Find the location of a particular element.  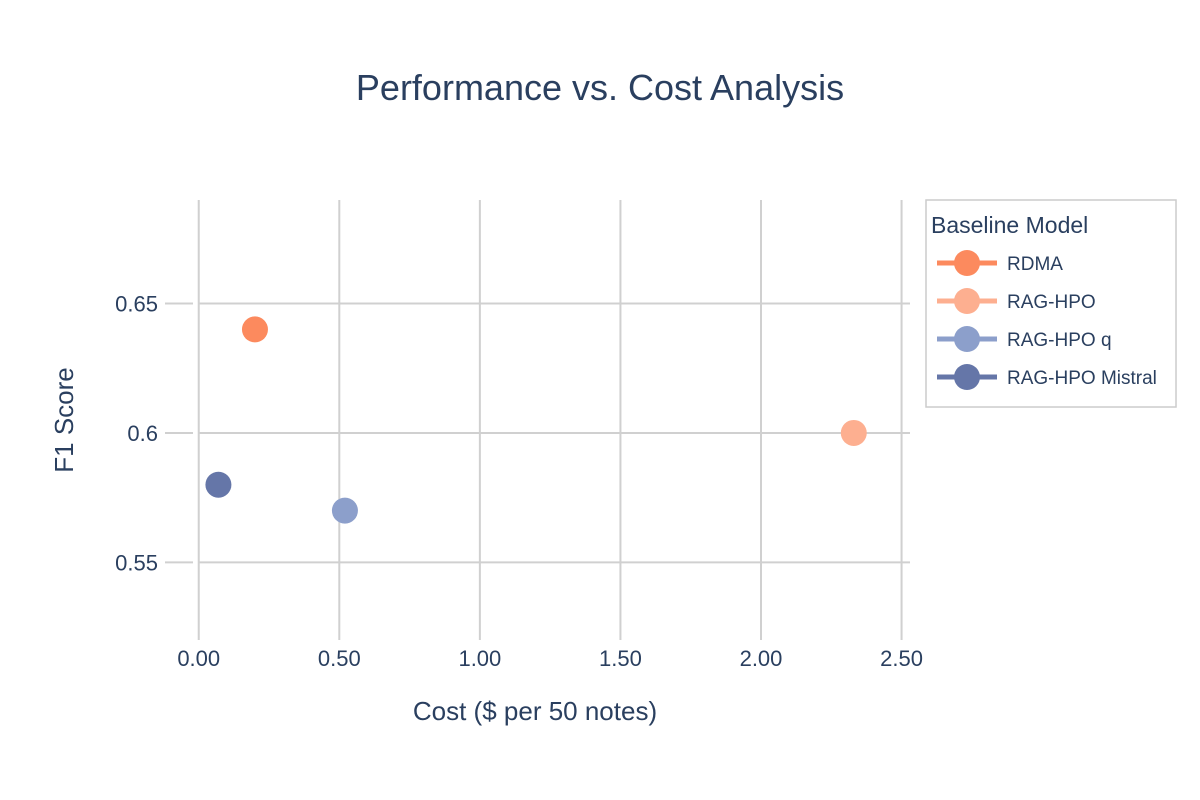

x-tick-label: 2.00 is located at coordinates (761, 658).